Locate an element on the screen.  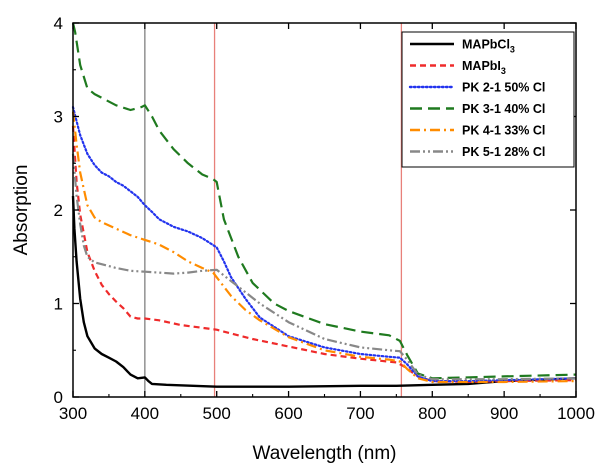
x-tick-label: 800 is located at coordinates (432, 413).